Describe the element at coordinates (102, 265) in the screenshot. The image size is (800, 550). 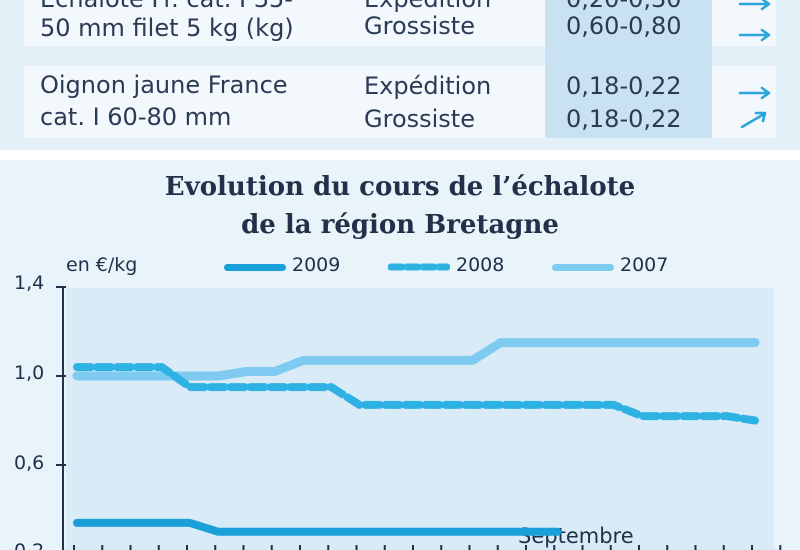
I see `y-axis-unit: en €/kg` at that location.